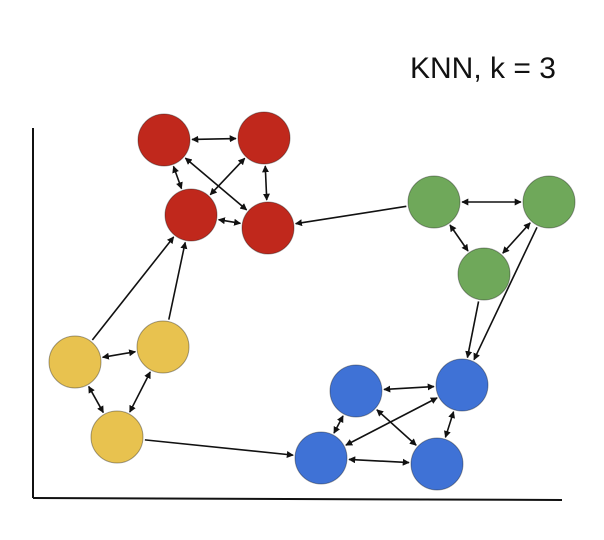 Image resolution: width=604 pixels, height=540 pixels. Describe the element at coordinates (434, 202) in the screenshot. I see `node-green-g1` at that location.